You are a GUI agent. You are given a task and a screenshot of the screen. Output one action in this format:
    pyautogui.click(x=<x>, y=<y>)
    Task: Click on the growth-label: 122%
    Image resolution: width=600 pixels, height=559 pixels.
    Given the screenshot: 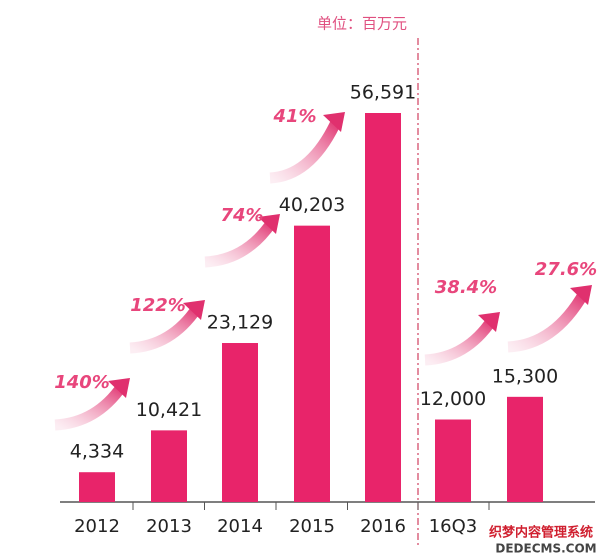 What is the action you would take?
    pyautogui.click(x=158, y=305)
    